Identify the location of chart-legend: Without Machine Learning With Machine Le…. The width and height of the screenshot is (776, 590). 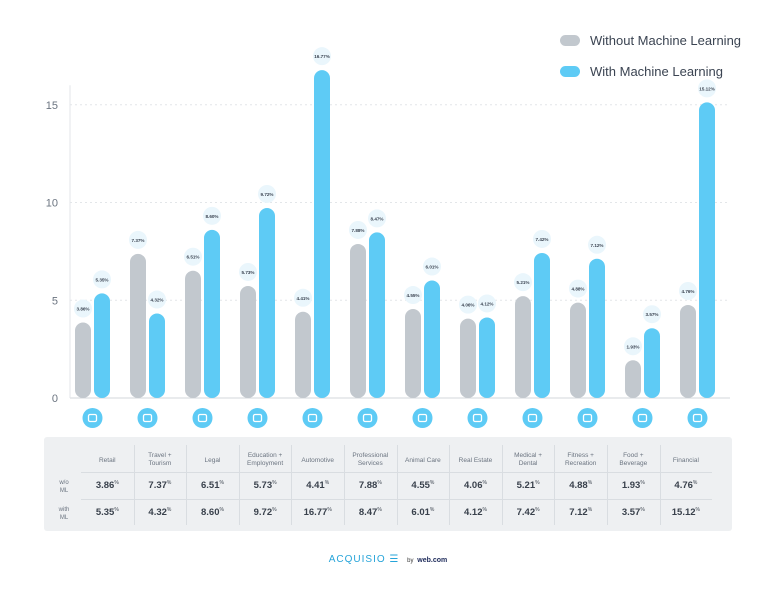
(650, 60).